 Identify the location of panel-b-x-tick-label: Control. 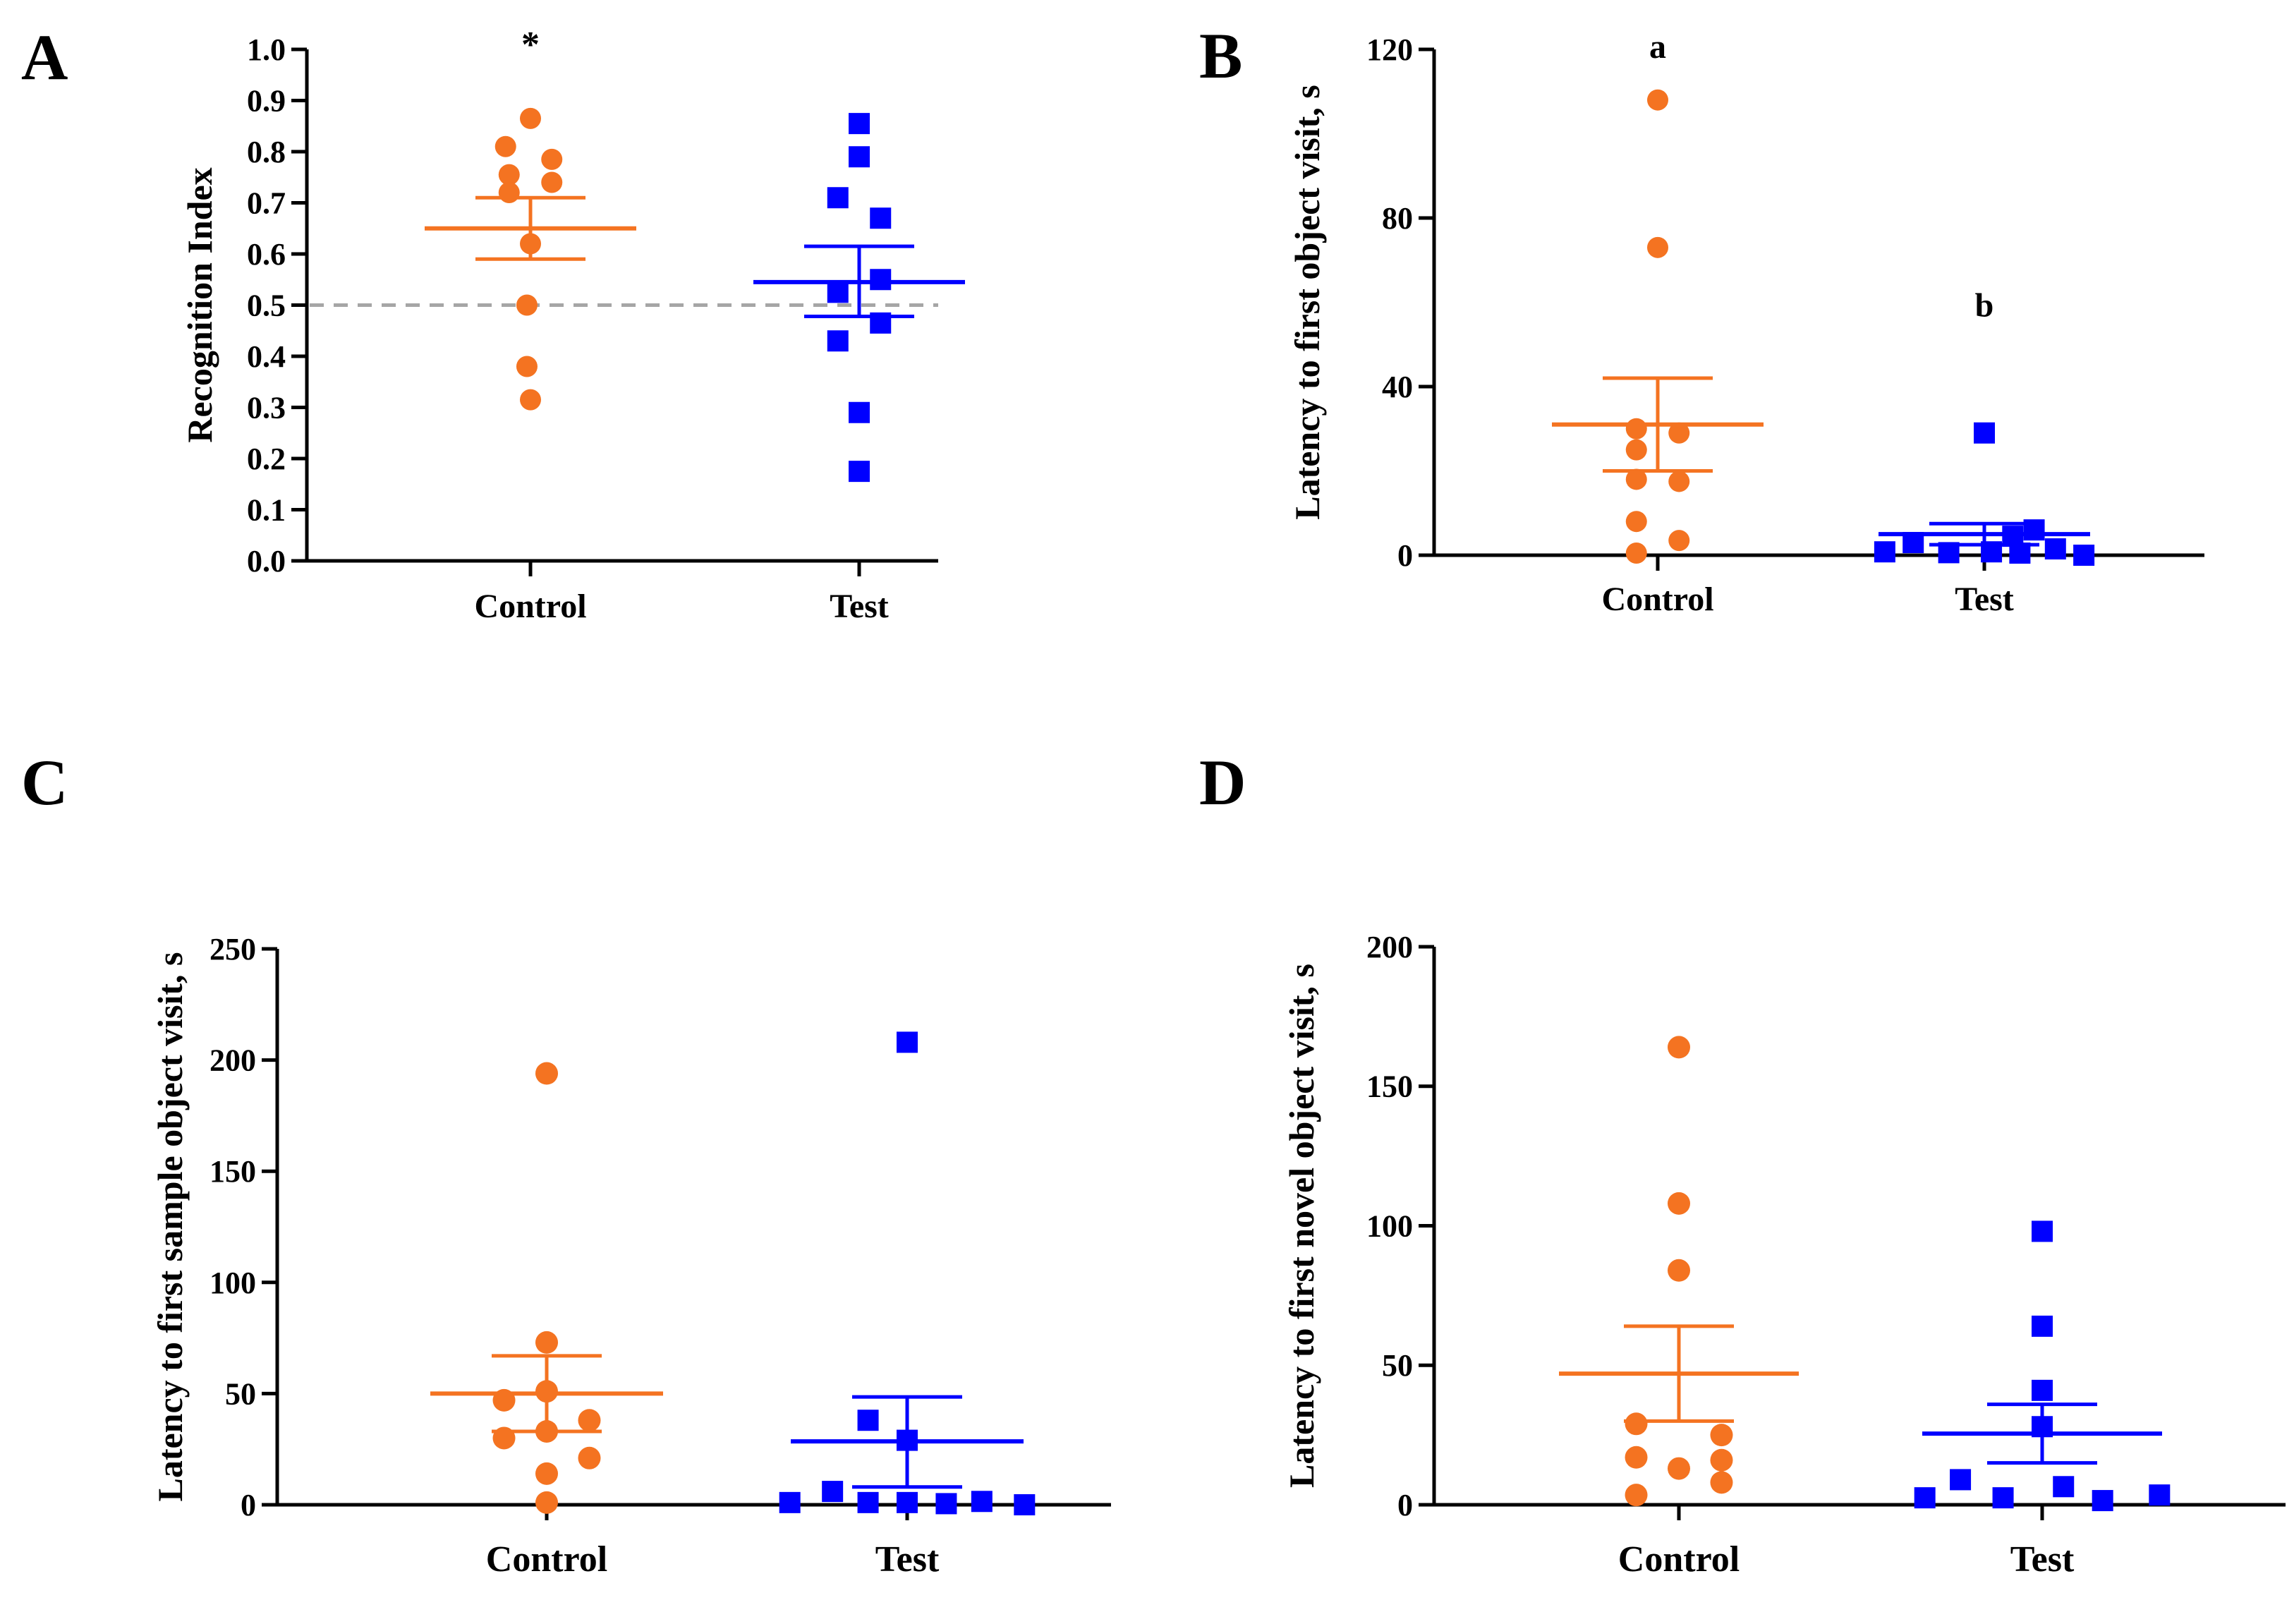
(1657, 599).